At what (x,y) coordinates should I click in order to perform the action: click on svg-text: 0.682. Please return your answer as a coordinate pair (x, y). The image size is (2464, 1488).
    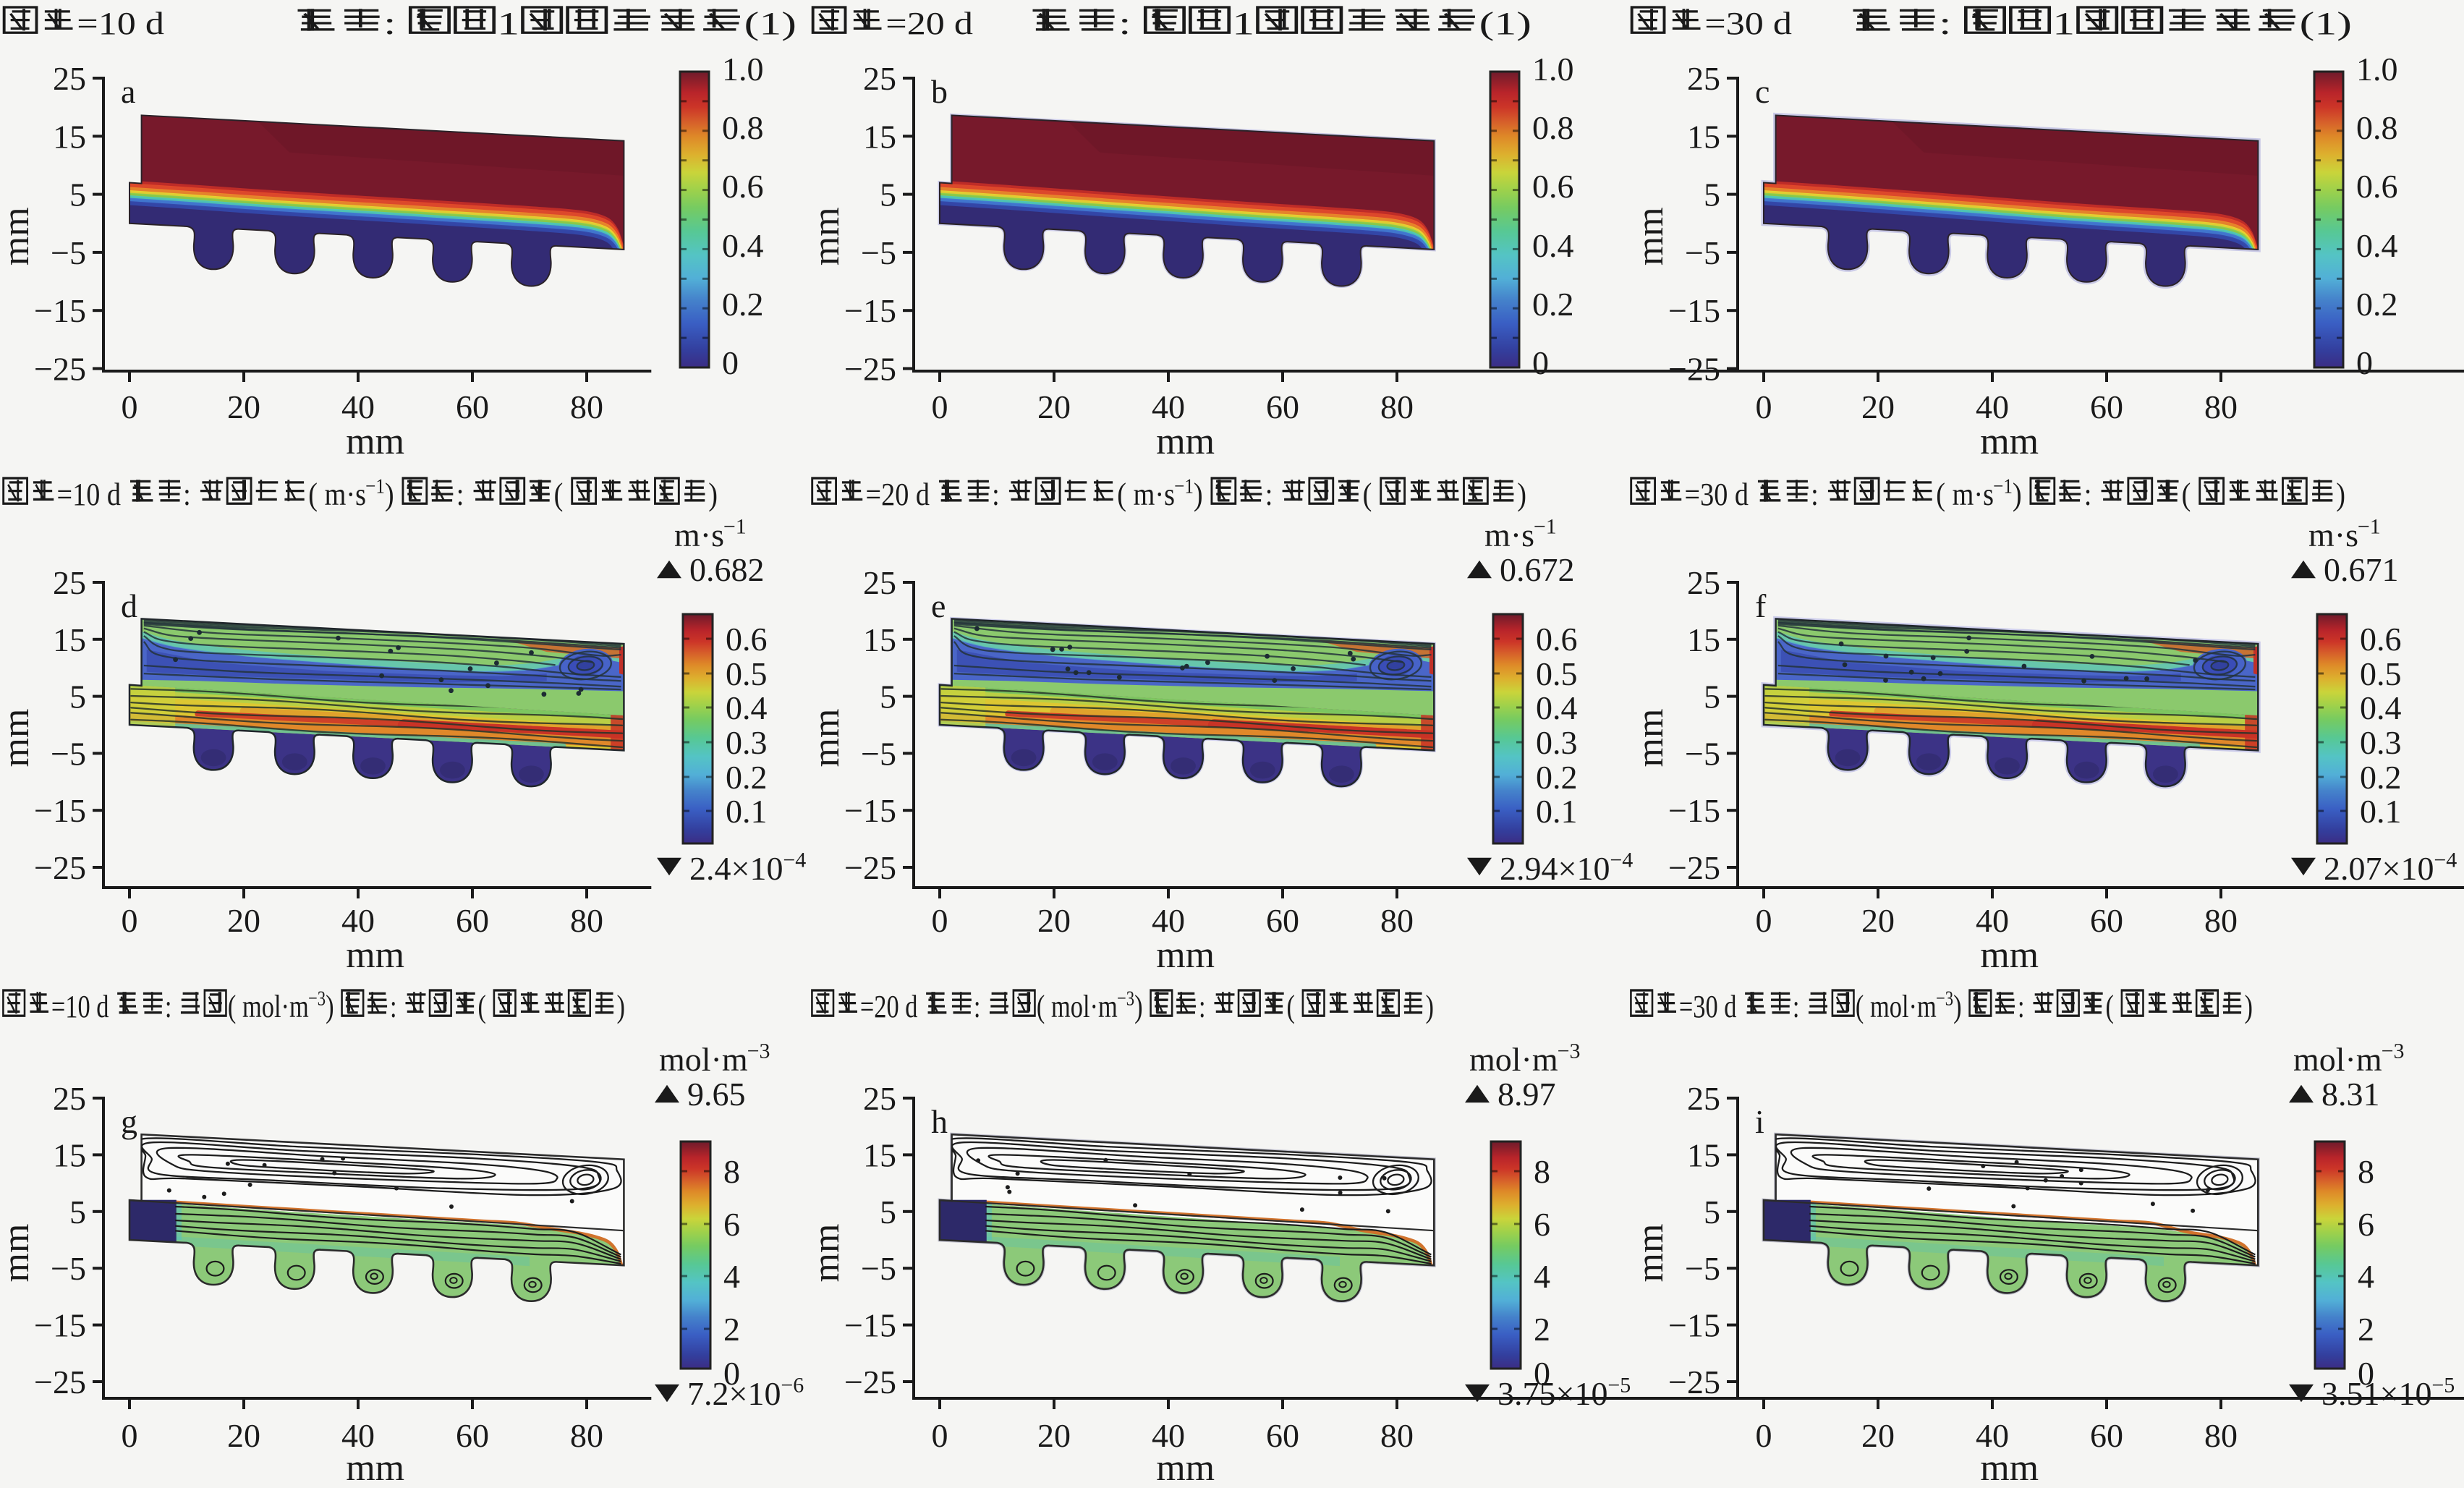
    Looking at the image, I should click on (727, 569).